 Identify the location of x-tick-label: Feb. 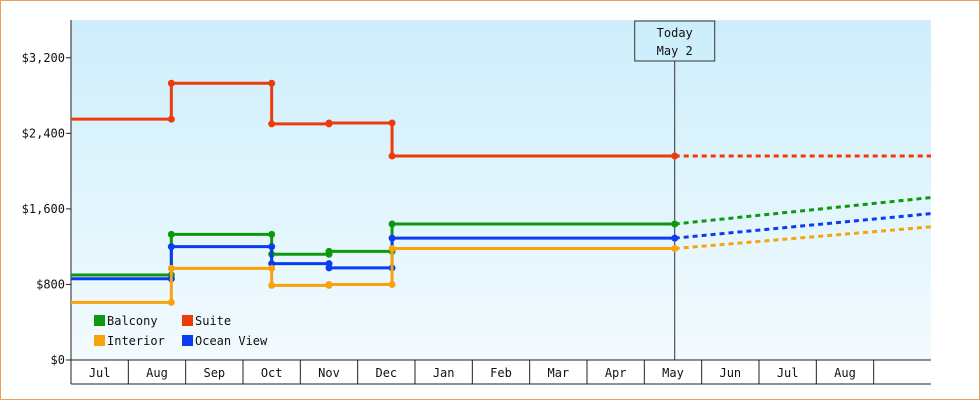
(501, 373).